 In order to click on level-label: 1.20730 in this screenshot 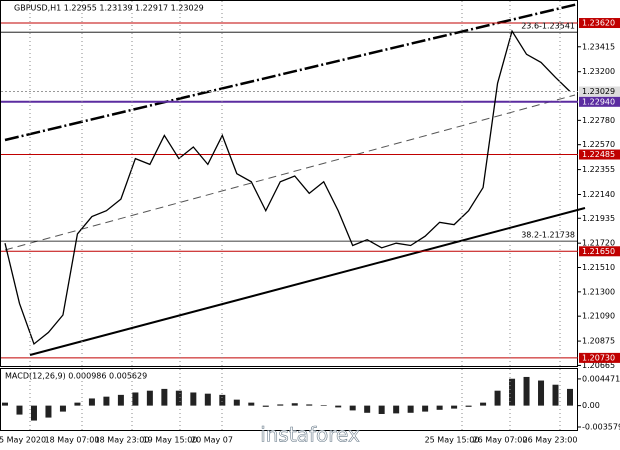, I will do `click(598, 357)`.